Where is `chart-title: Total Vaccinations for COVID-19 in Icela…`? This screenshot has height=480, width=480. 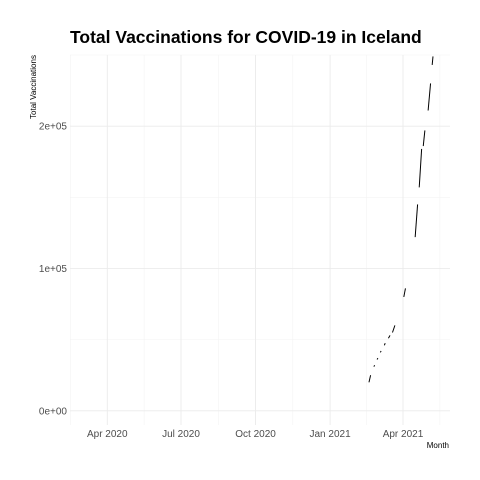 chart-title: Total Vaccinations for COVID-19 in Icela… is located at coordinates (246, 37).